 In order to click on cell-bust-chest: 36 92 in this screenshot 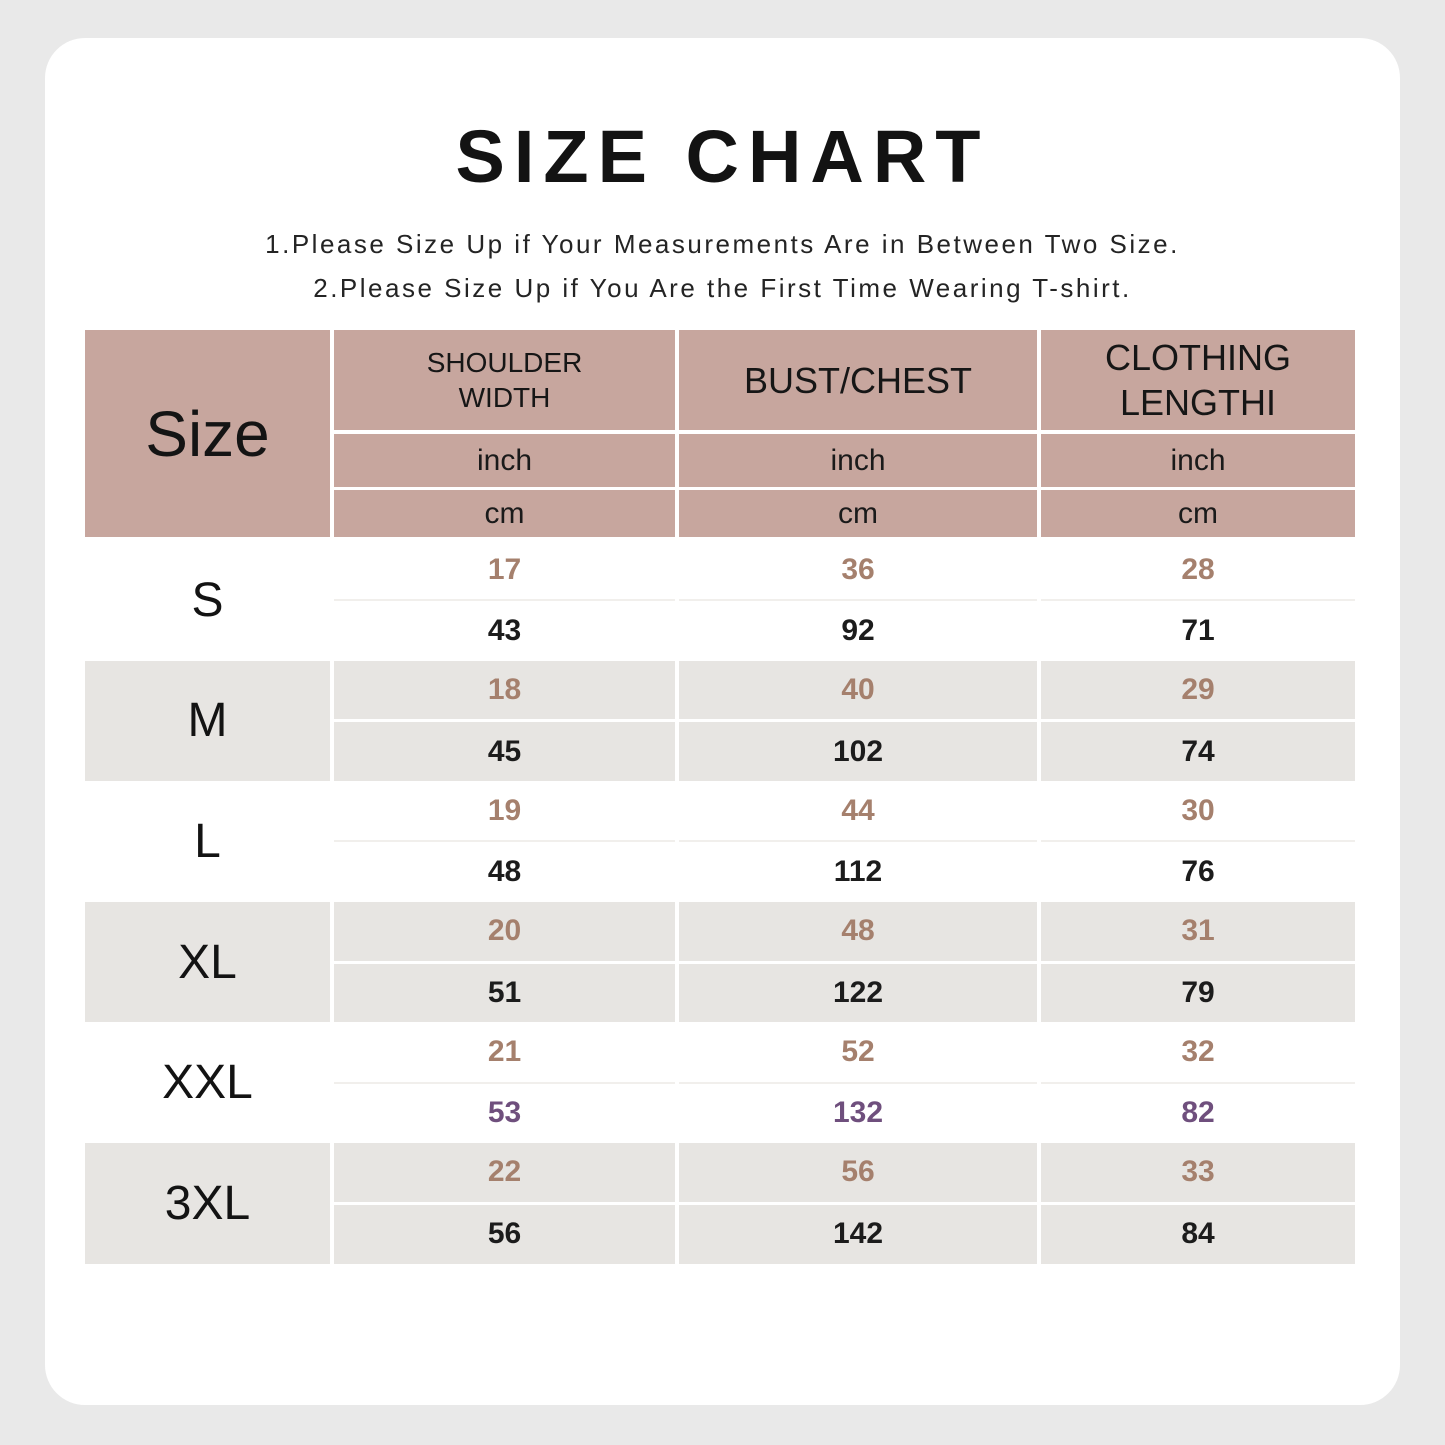, I will do `click(856, 600)`.